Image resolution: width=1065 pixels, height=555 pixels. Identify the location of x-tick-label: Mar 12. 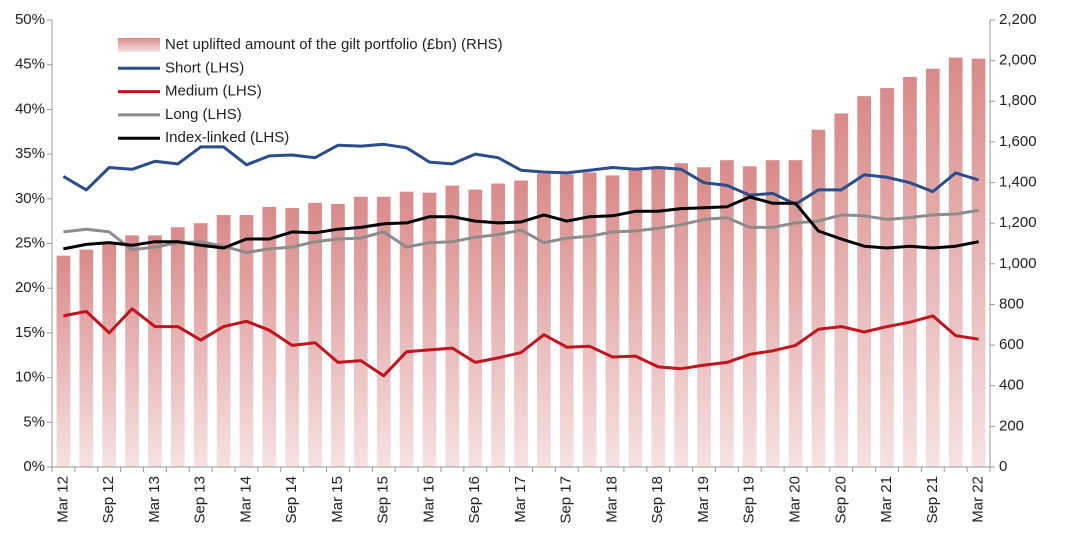
(62, 499).